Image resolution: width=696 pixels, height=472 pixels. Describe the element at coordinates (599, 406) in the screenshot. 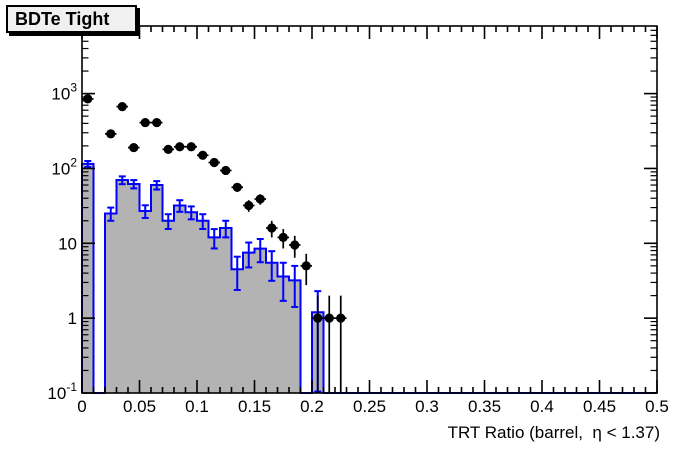

I see `svg-text: 0.45` at that location.